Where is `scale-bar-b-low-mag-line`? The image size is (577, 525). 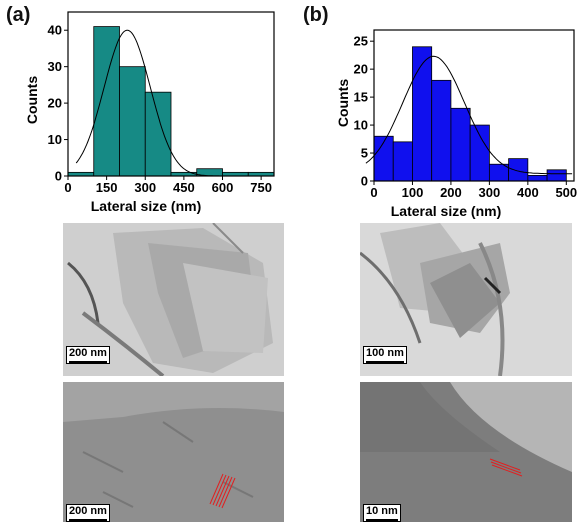
scale-bar-b-low-mag-line is located at coordinates (385, 362).